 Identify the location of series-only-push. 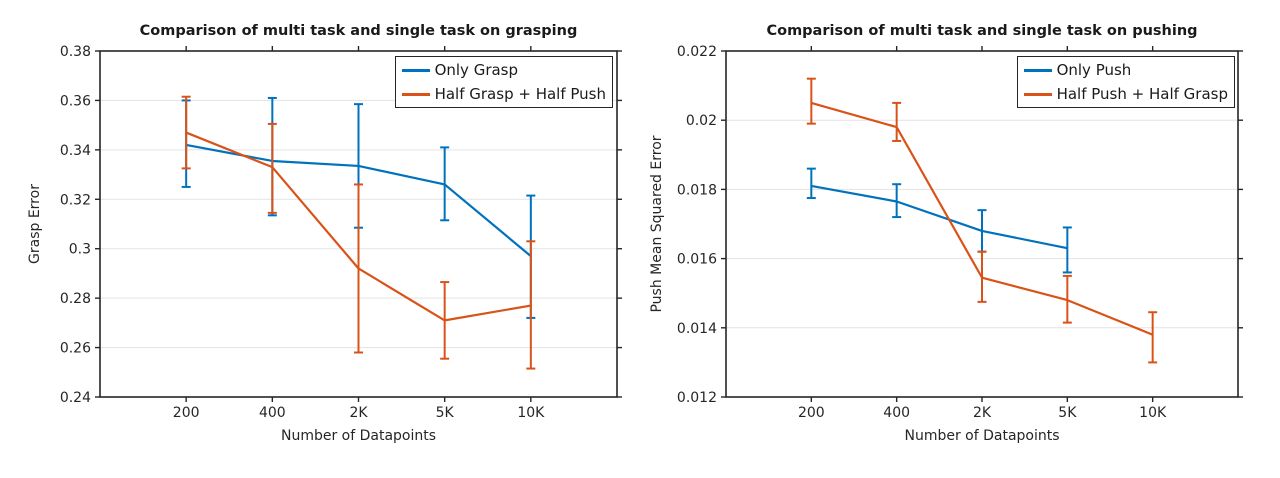
(939, 220).